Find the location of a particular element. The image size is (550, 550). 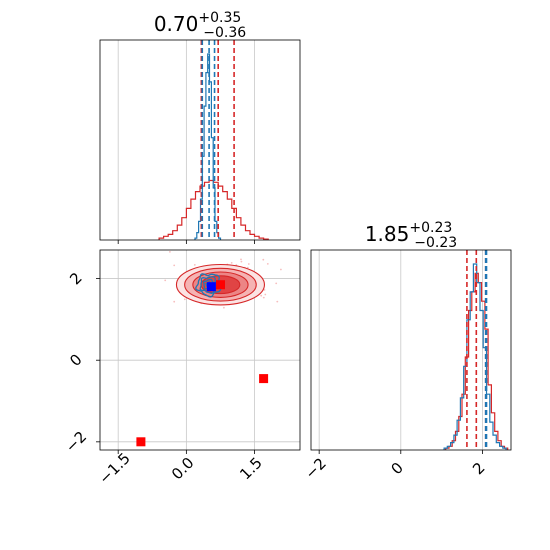

title-param2: 1.85+0.23 −0.23 is located at coordinates (411, 235).